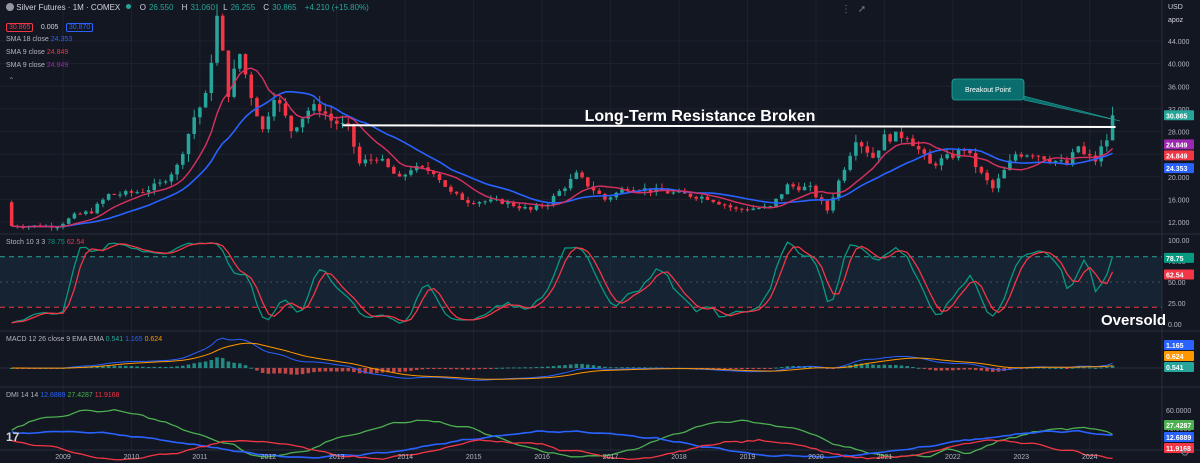 The width and height of the screenshot is (1200, 463). Describe the element at coordinates (562, 444) in the screenshot. I see `dmi-adx-line` at that location.